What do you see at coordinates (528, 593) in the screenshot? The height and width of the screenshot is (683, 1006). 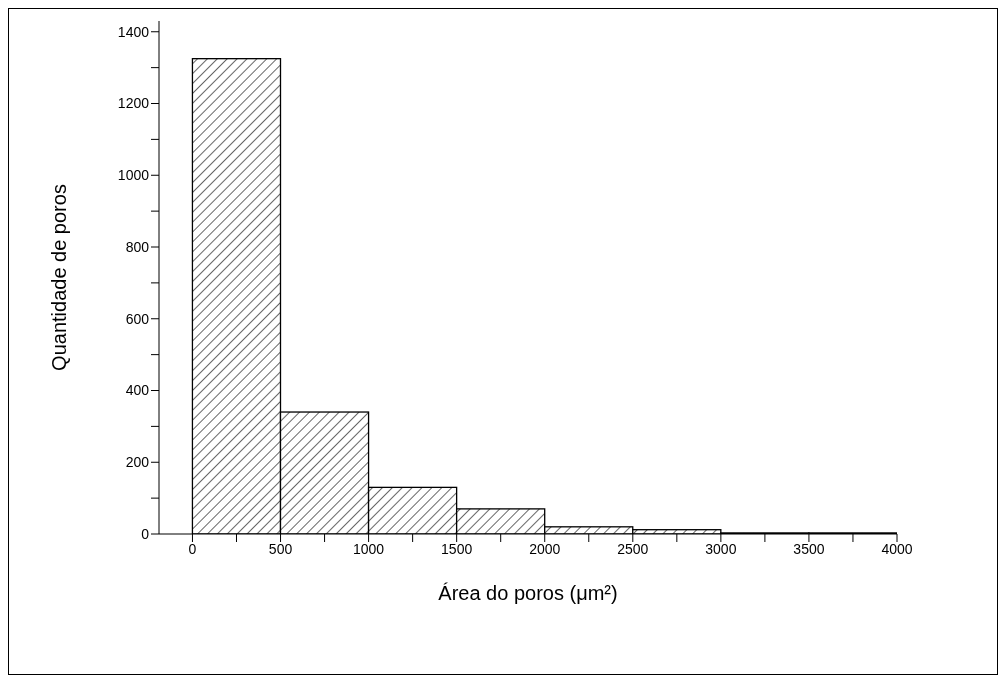 I see `x-axis-title: Área do poros (μm²)` at bounding box center [528, 593].